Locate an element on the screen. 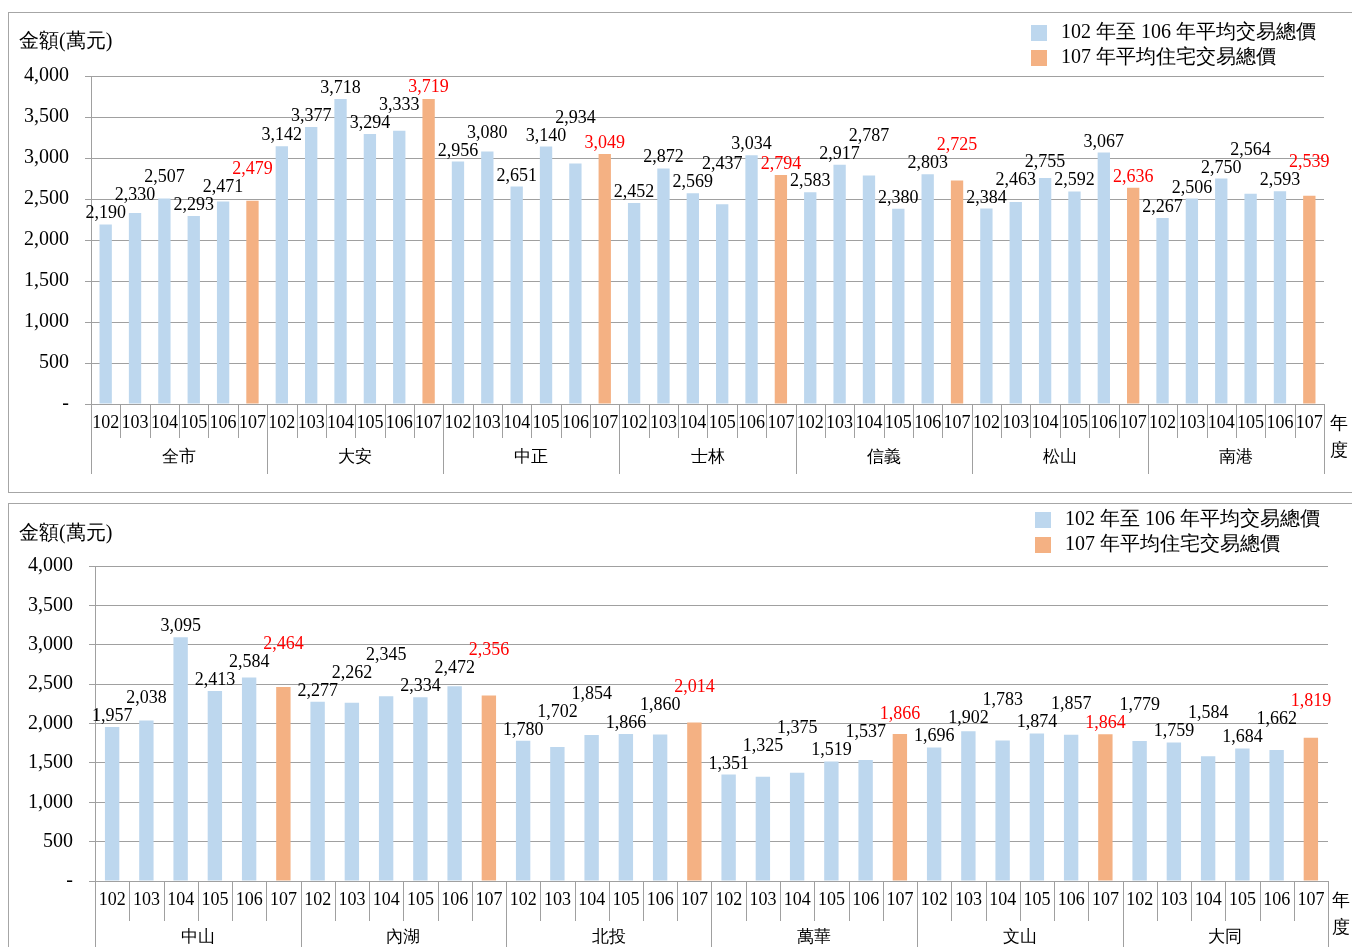 This screenshot has width=1352, height=947. text: 信義 is located at coordinates (883, 457).